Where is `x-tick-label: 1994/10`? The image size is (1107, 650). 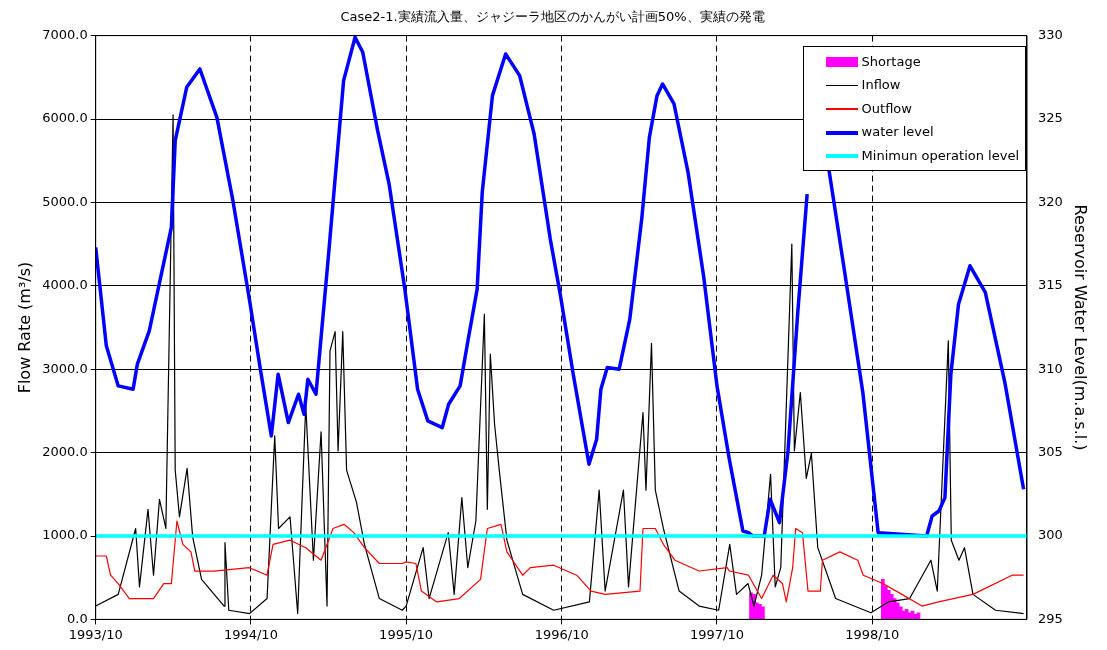 x-tick-label: 1994/10 is located at coordinates (250, 634).